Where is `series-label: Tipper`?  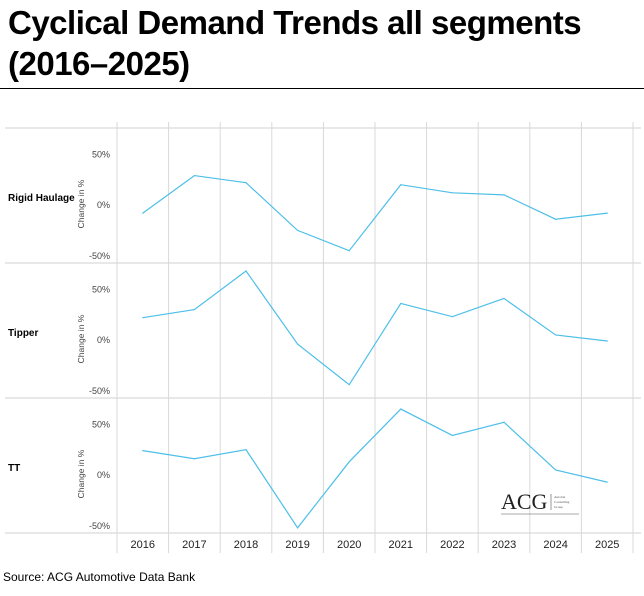
series-label: Tipper is located at coordinates (23, 333).